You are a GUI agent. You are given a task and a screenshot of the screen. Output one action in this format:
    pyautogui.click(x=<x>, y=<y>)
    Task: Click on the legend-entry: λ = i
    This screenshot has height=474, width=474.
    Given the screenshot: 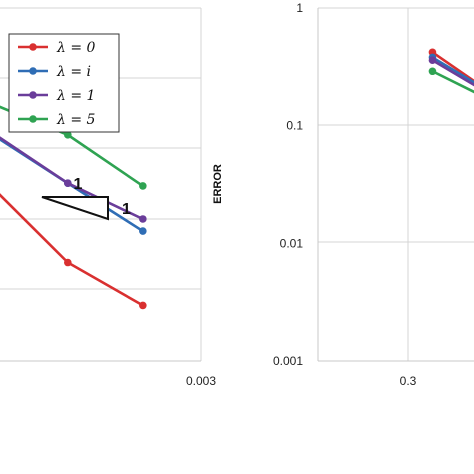 What is the action you would take?
    pyautogui.click(x=73, y=72)
    